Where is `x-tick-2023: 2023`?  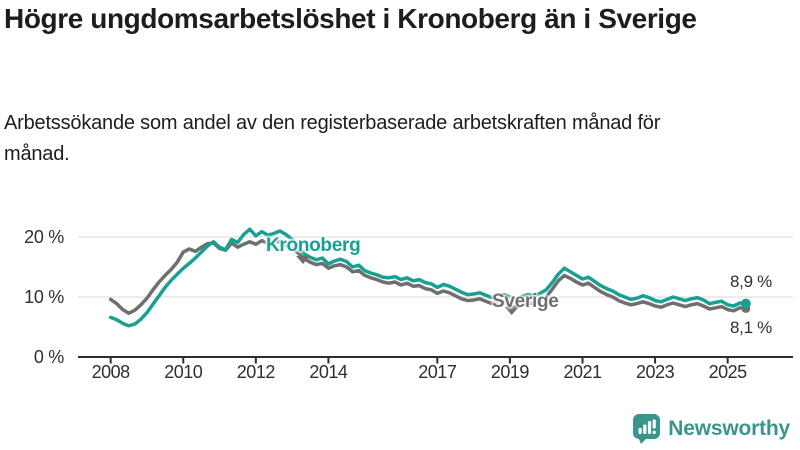 x-tick-2023: 2023 is located at coordinates (655, 372).